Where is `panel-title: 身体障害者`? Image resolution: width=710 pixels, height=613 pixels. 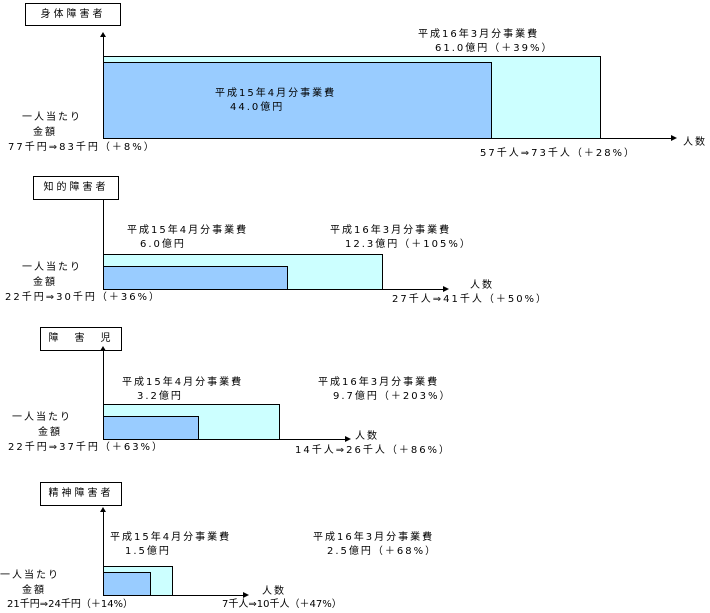 panel-title: 身体障害者 is located at coordinates (73, 14).